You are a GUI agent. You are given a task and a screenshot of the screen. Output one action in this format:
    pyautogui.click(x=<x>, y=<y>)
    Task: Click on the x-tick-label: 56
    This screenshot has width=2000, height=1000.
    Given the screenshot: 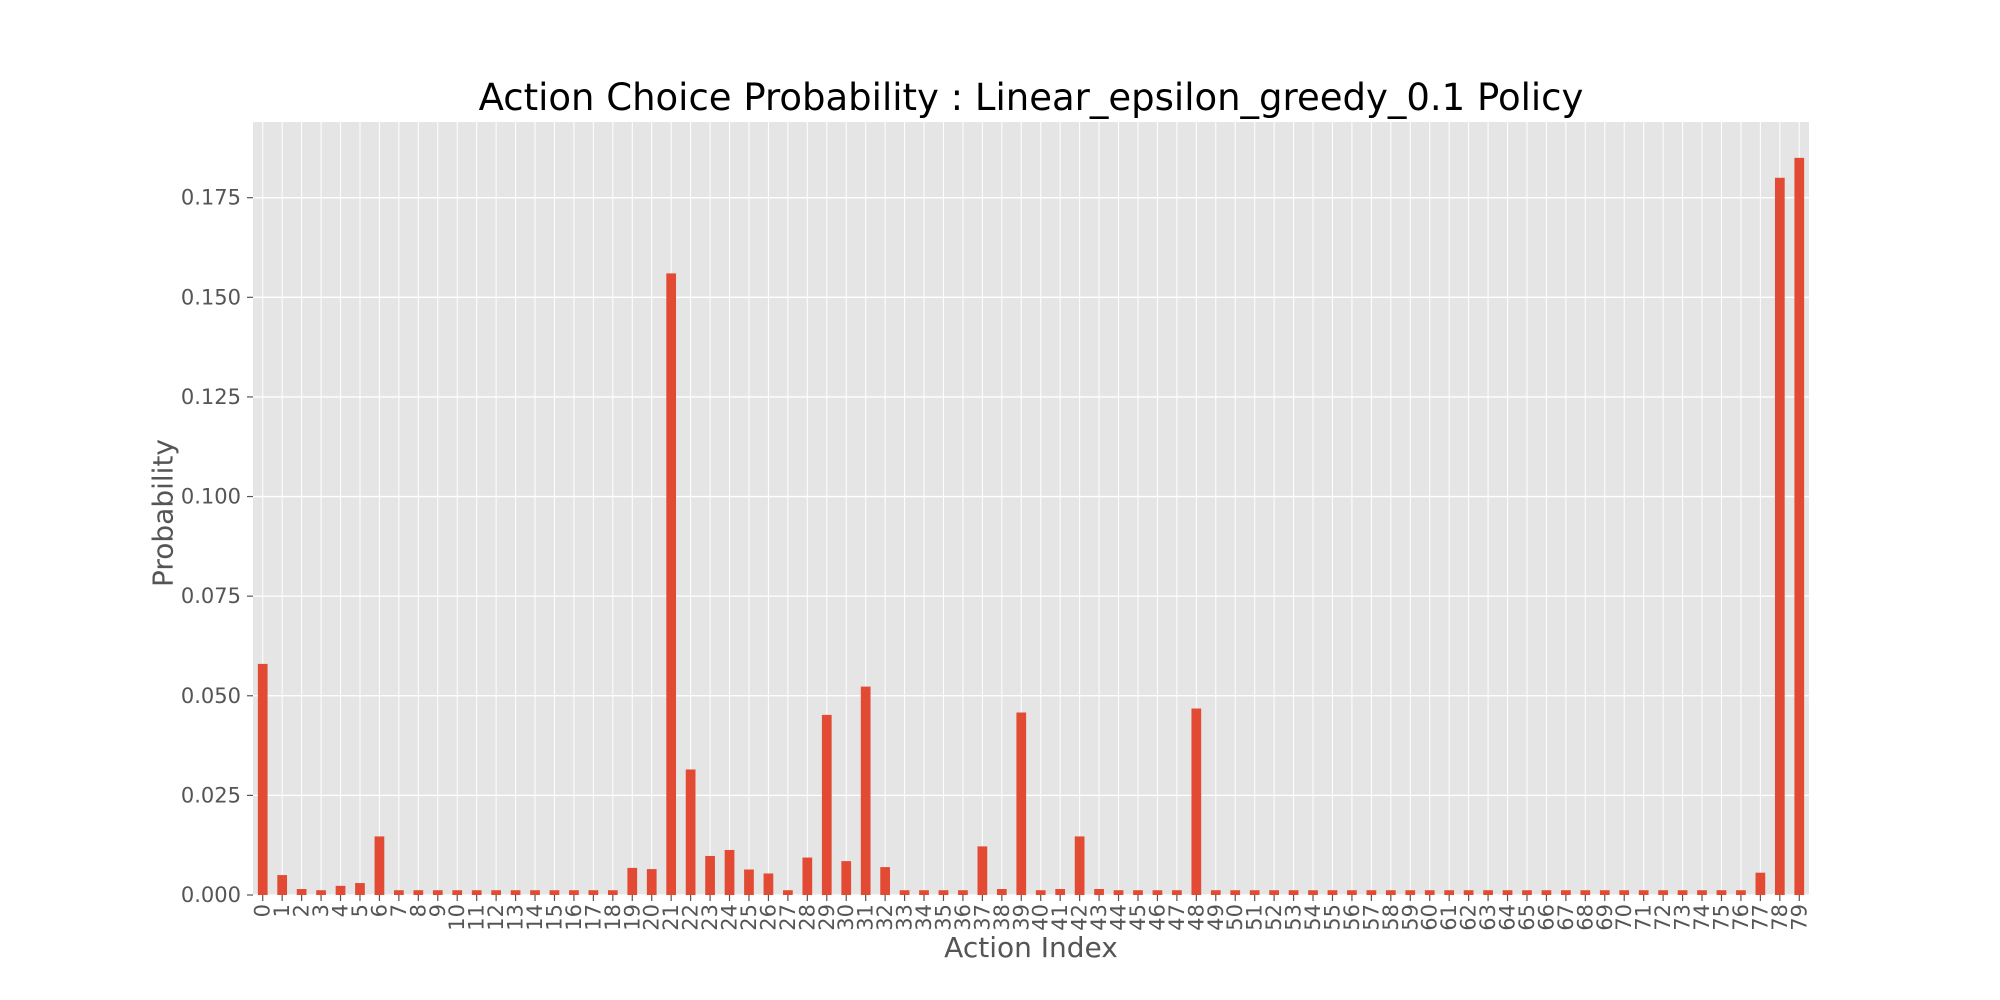 What is the action you would take?
    pyautogui.click(x=1352, y=917)
    